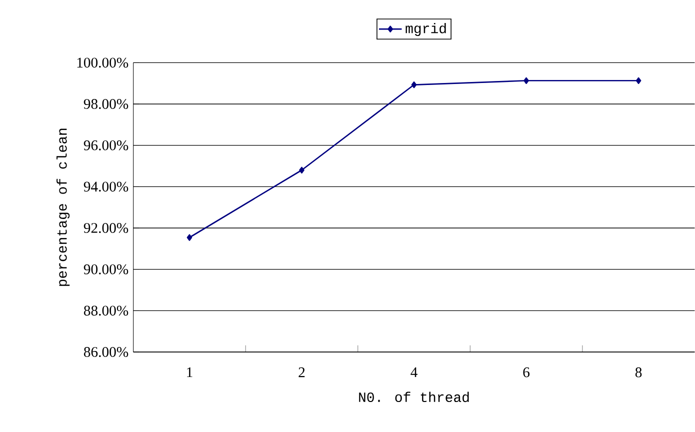 The height and width of the screenshot is (432, 695). Describe the element at coordinates (414, 397) in the screenshot. I see `x-axis-title: N0. of thread` at that location.